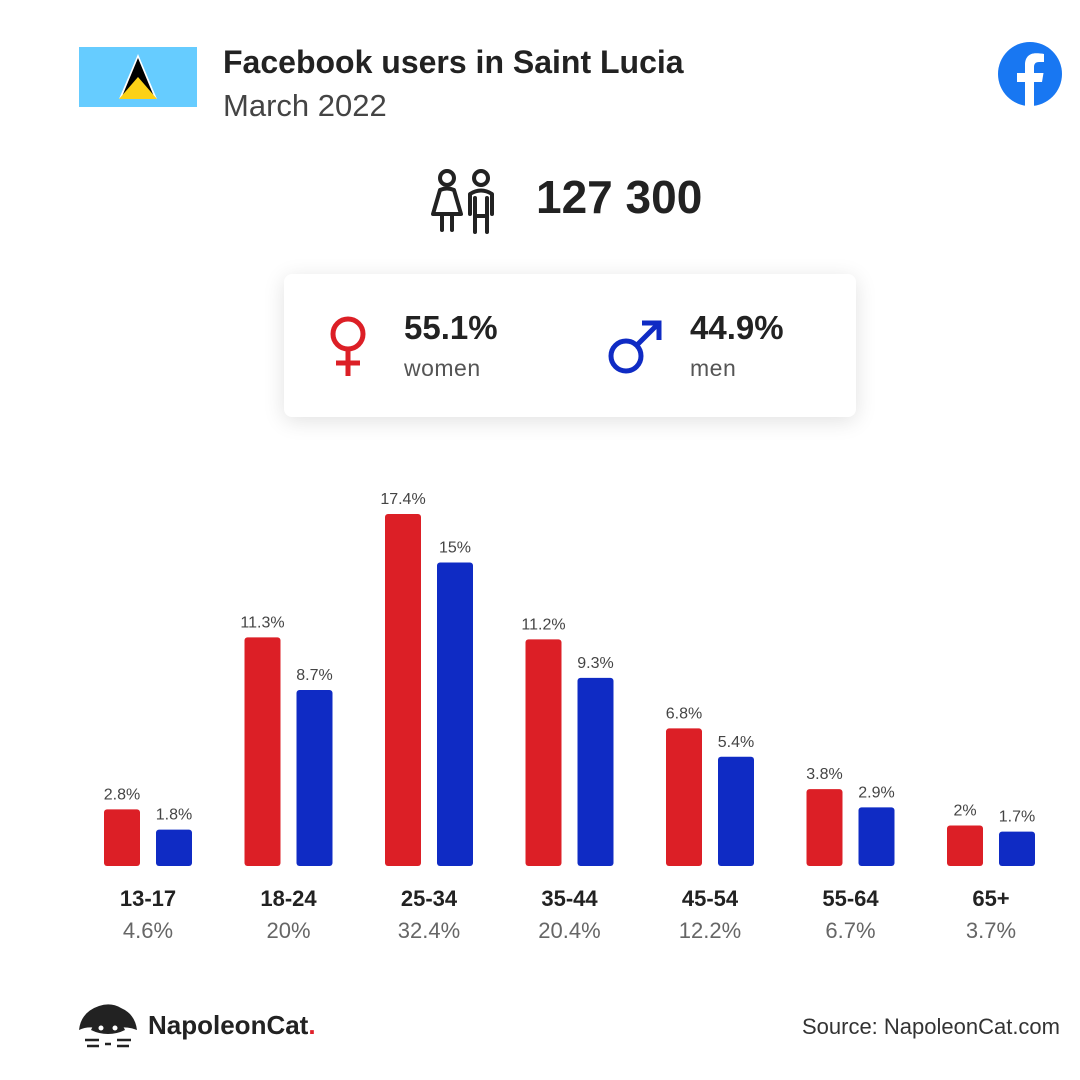 Image resolution: width=1080 pixels, height=1080 pixels. Describe the element at coordinates (402, 499) in the screenshot. I see `data-label-women-25-34: 17.4%` at that location.